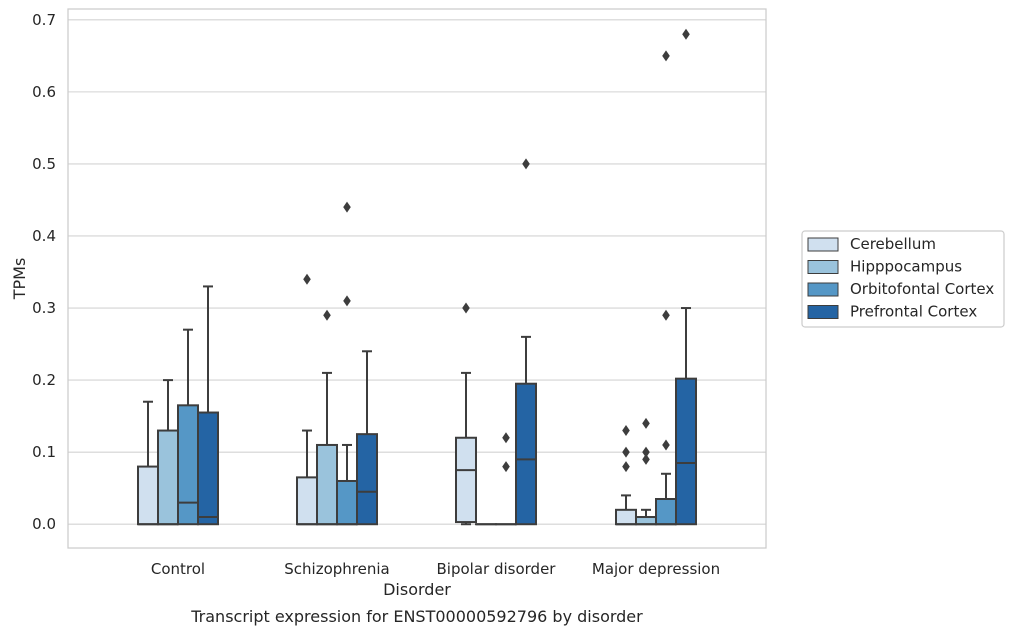  What do you see at coordinates (44, 236) in the screenshot?
I see `y-tick-label: 0.4` at bounding box center [44, 236].